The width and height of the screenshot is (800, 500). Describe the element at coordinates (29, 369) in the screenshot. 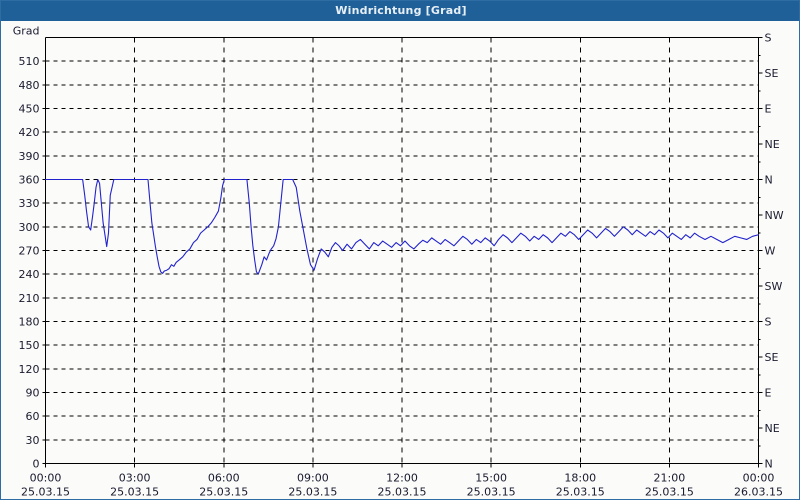

I see `y-axis-tick-label: 120` at that location.